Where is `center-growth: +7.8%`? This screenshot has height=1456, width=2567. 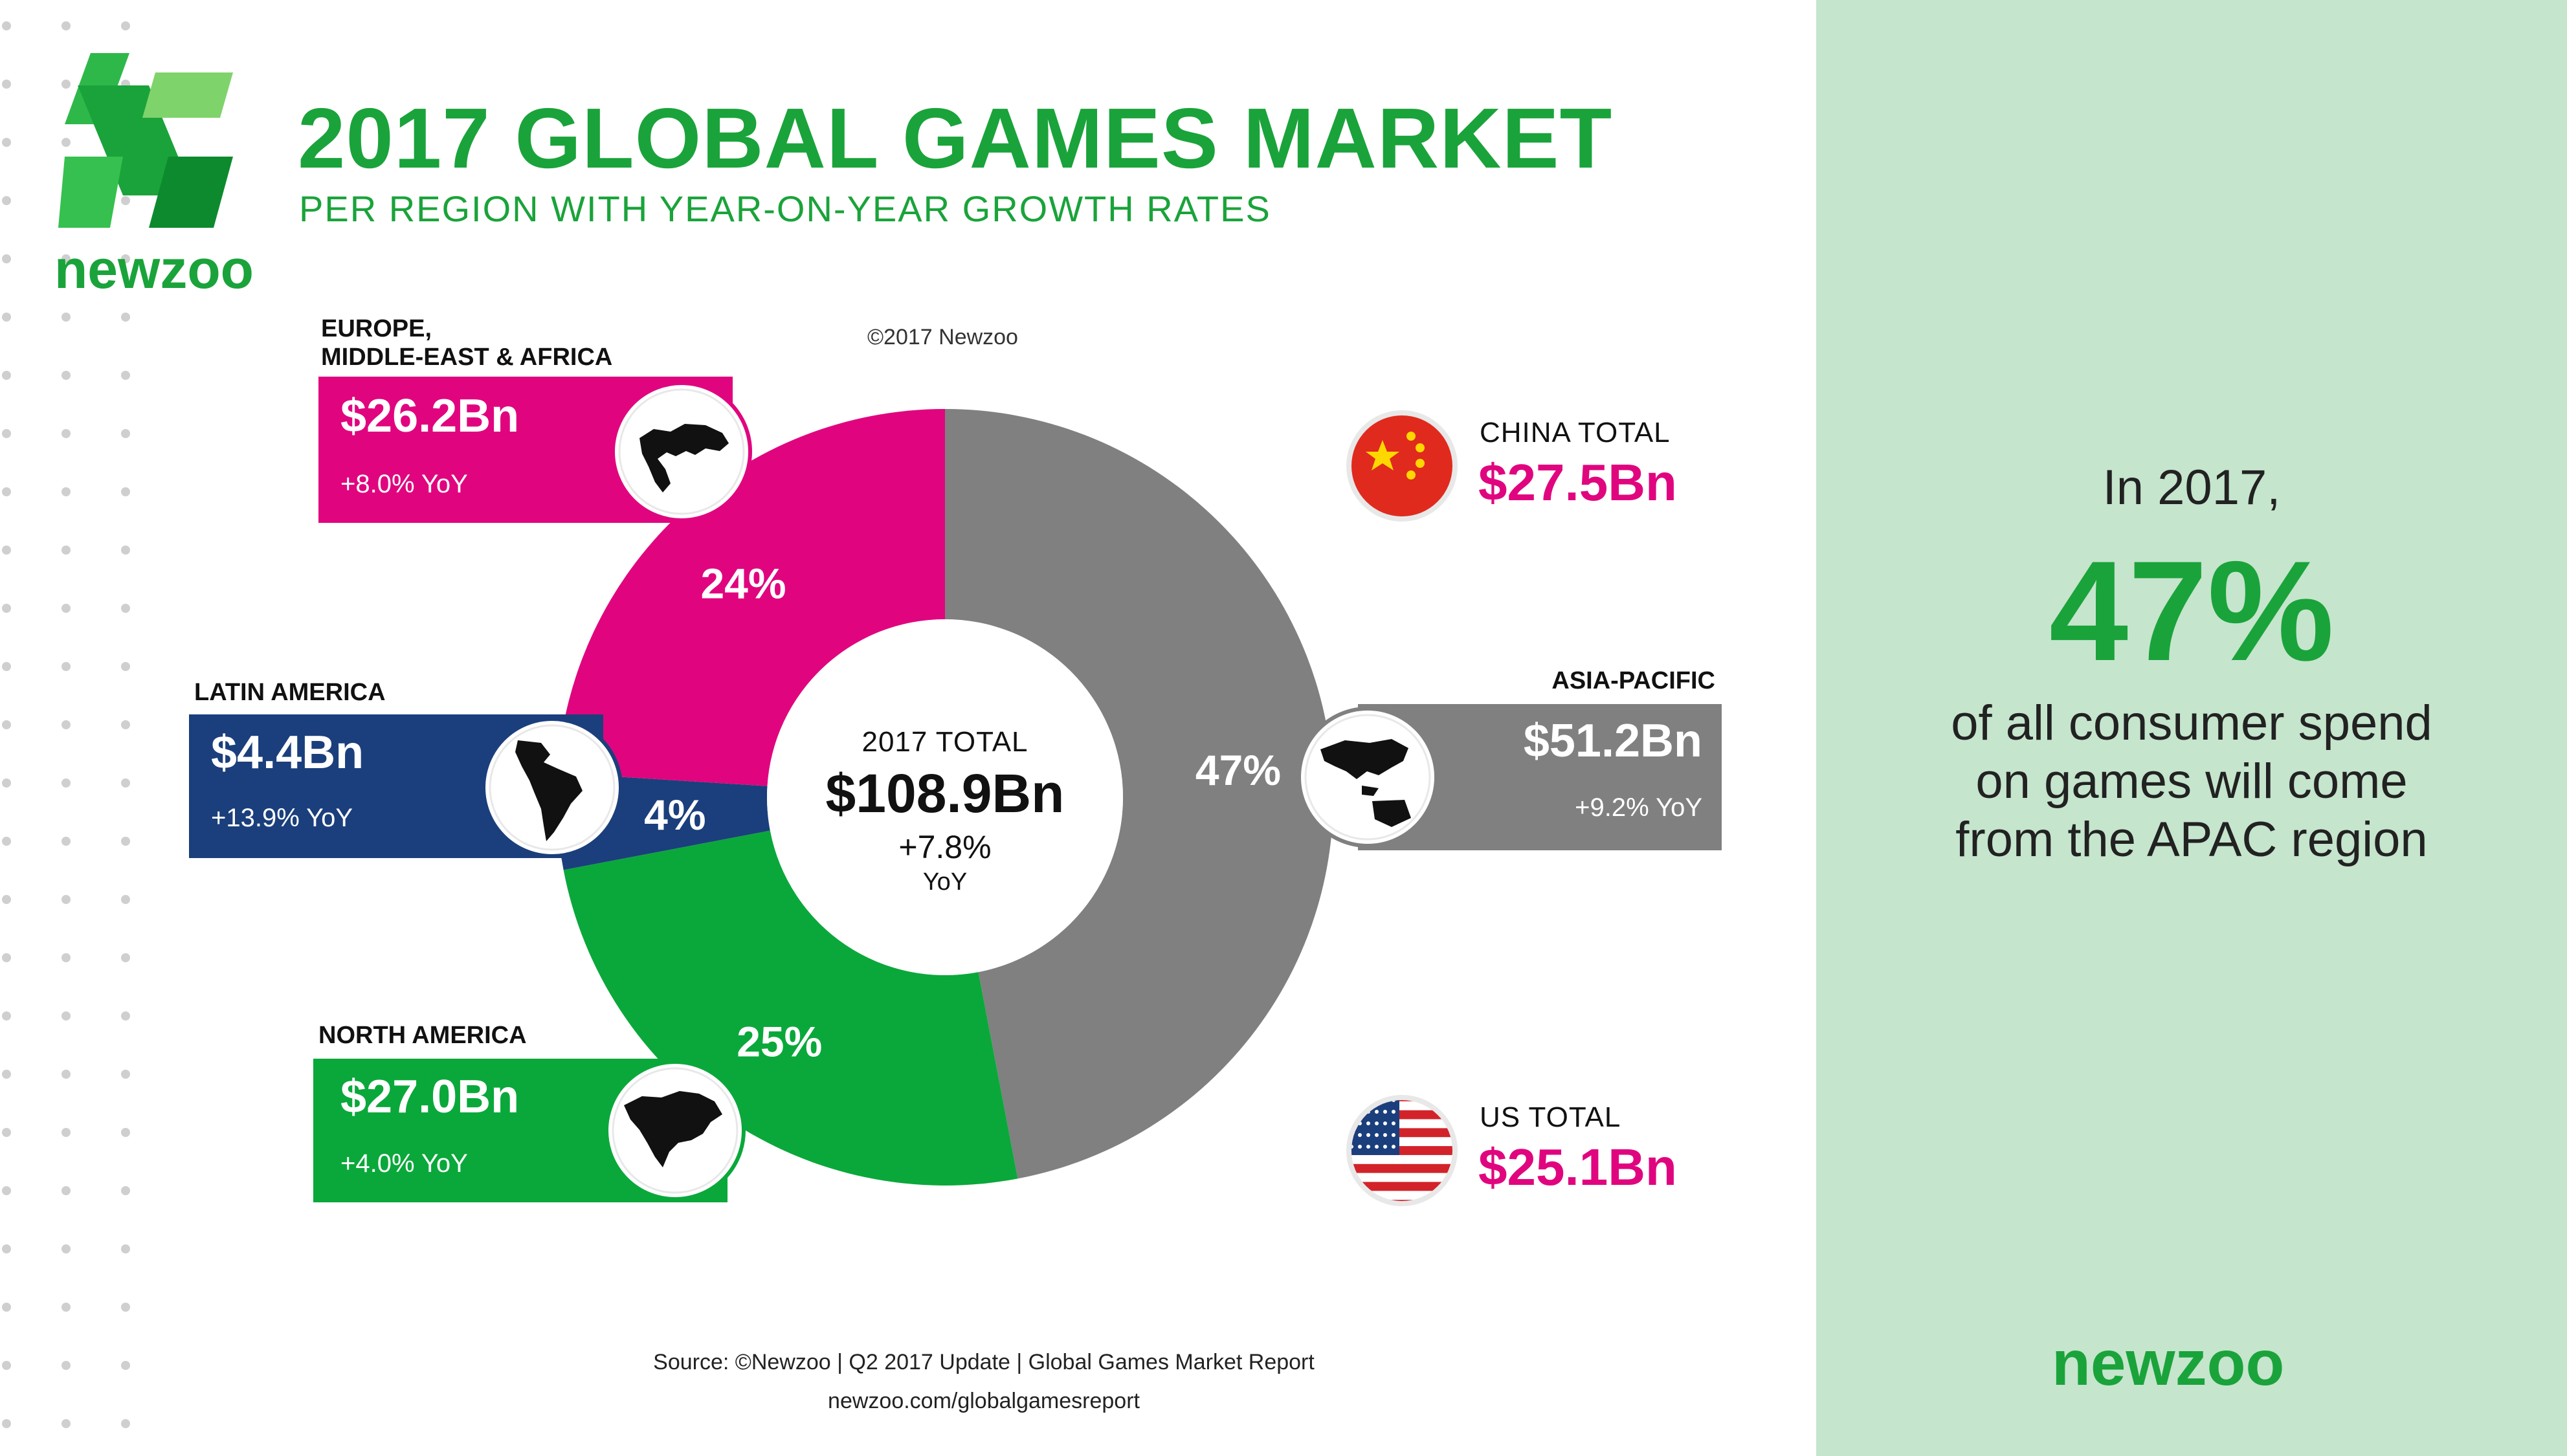 center-growth: +7.8% is located at coordinates (945, 847).